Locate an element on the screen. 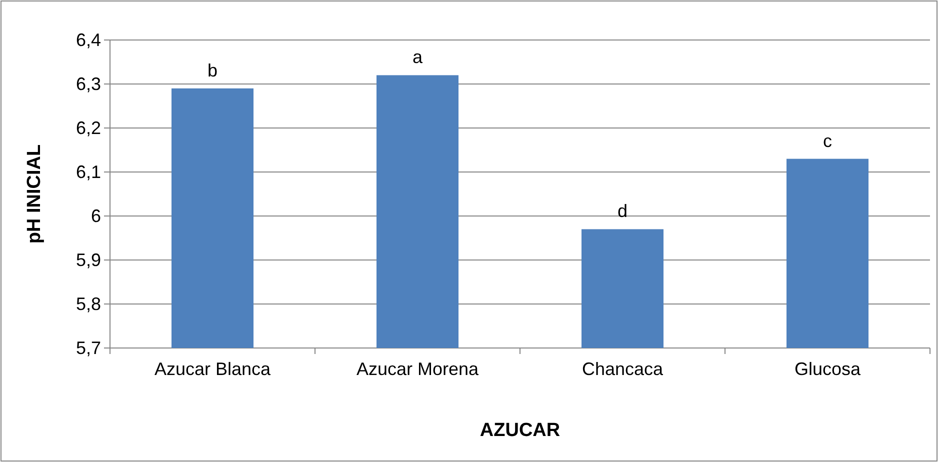 Image resolution: width=938 pixels, height=462 pixels. y-tick-label: 5,8 is located at coordinates (88, 304).